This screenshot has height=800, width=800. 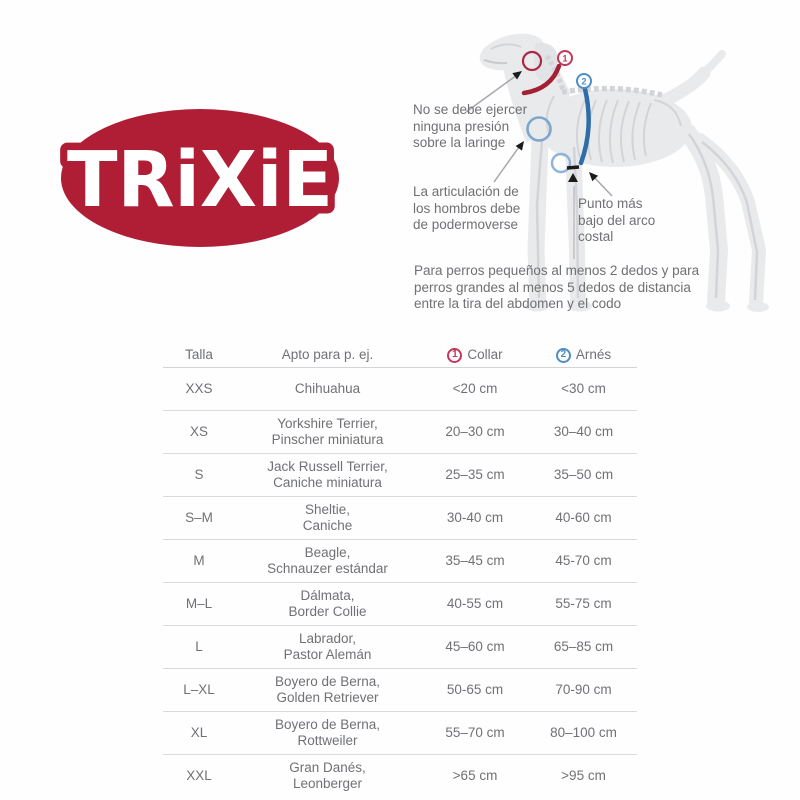 What do you see at coordinates (327, 689) in the screenshot?
I see `breeds-cell: Boyero de Berna, Golden Retriever` at bounding box center [327, 689].